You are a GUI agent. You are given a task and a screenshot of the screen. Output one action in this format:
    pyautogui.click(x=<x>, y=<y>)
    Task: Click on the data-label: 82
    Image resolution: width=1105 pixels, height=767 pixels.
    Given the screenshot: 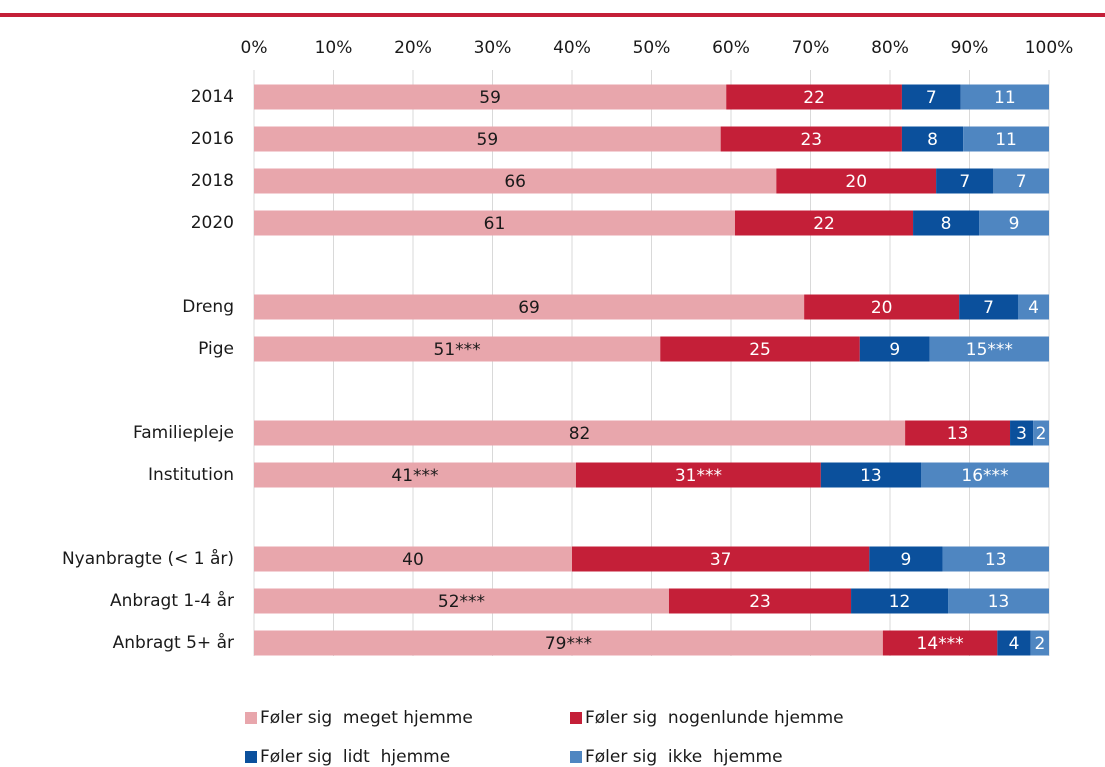 What is the action you would take?
    pyautogui.click(x=580, y=434)
    